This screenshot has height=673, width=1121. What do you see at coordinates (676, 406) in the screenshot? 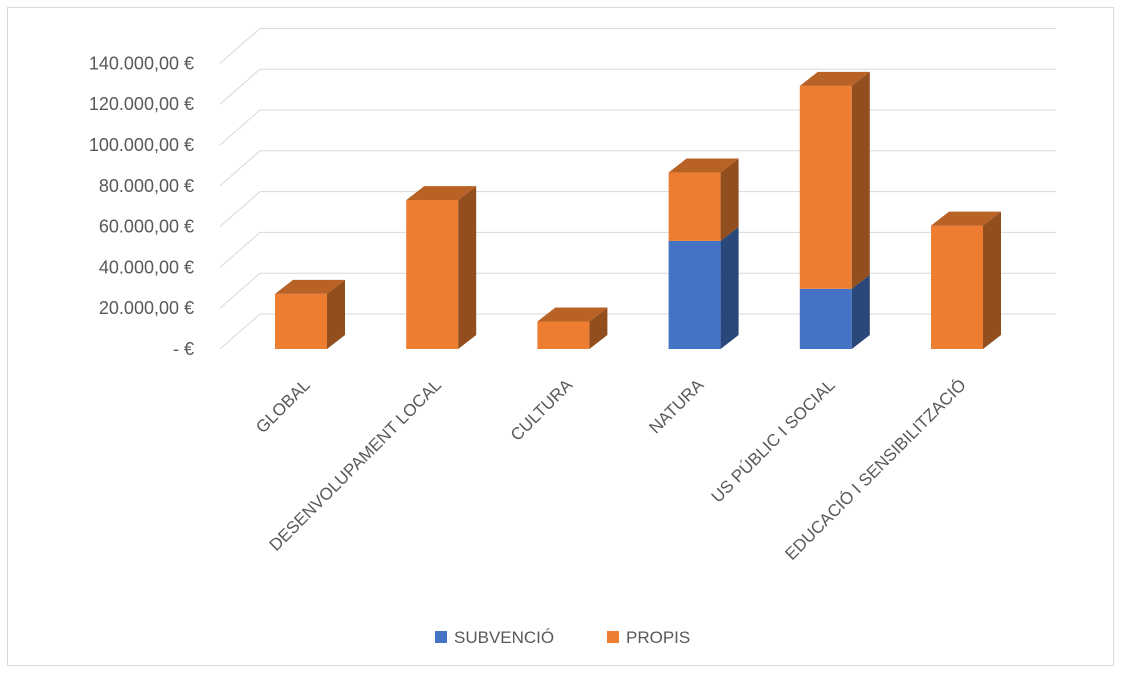
I see `x-tick-label: NATURA` at bounding box center [676, 406].